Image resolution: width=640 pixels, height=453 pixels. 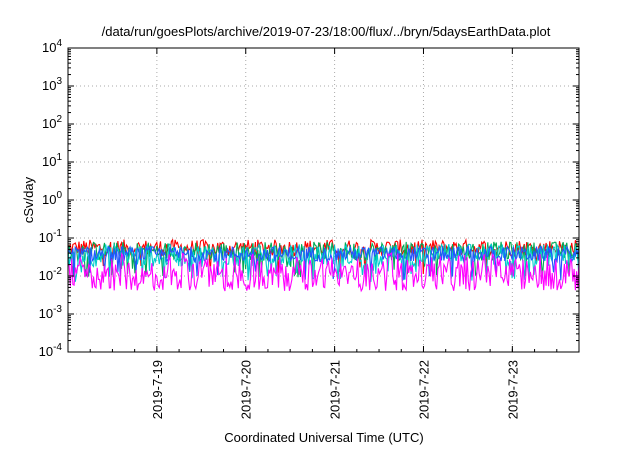 What do you see at coordinates (157, 389) in the screenshot?
I see `x-tick-label: 2019-7-19` at bounding box center [157, 389].